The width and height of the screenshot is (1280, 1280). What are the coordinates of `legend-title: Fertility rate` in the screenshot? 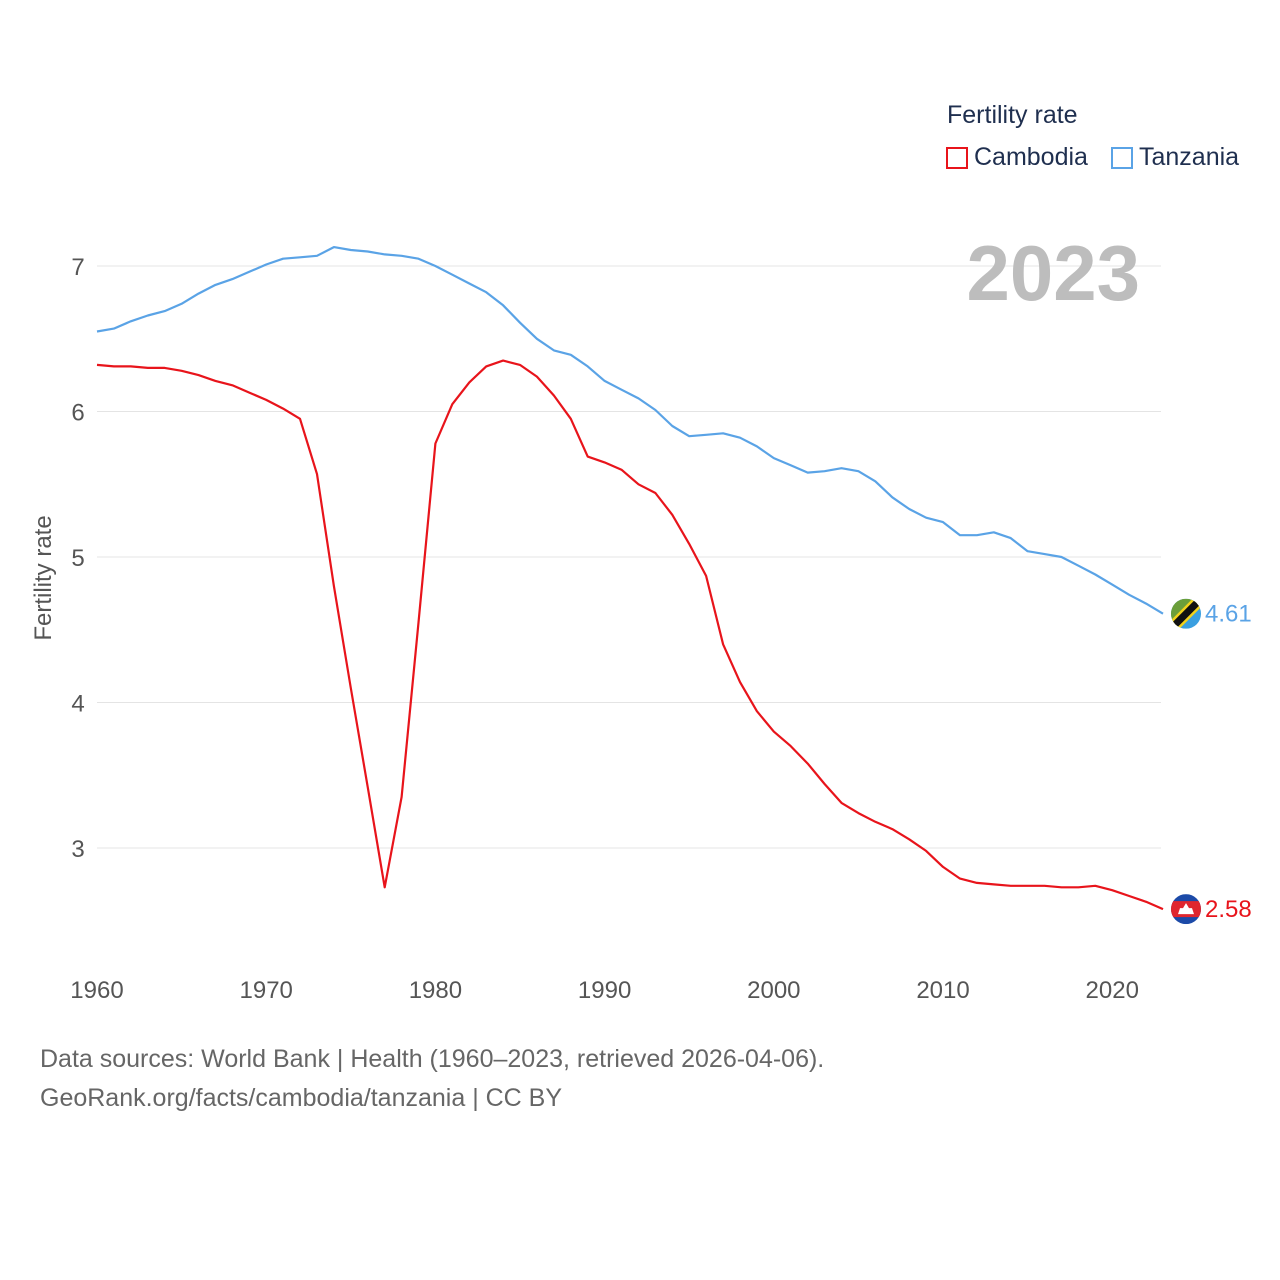 It's located at (1012, 115).